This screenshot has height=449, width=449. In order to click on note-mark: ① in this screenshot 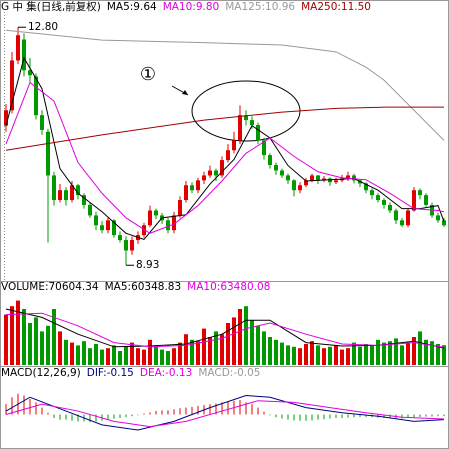, I will do `click(148, 74)`.